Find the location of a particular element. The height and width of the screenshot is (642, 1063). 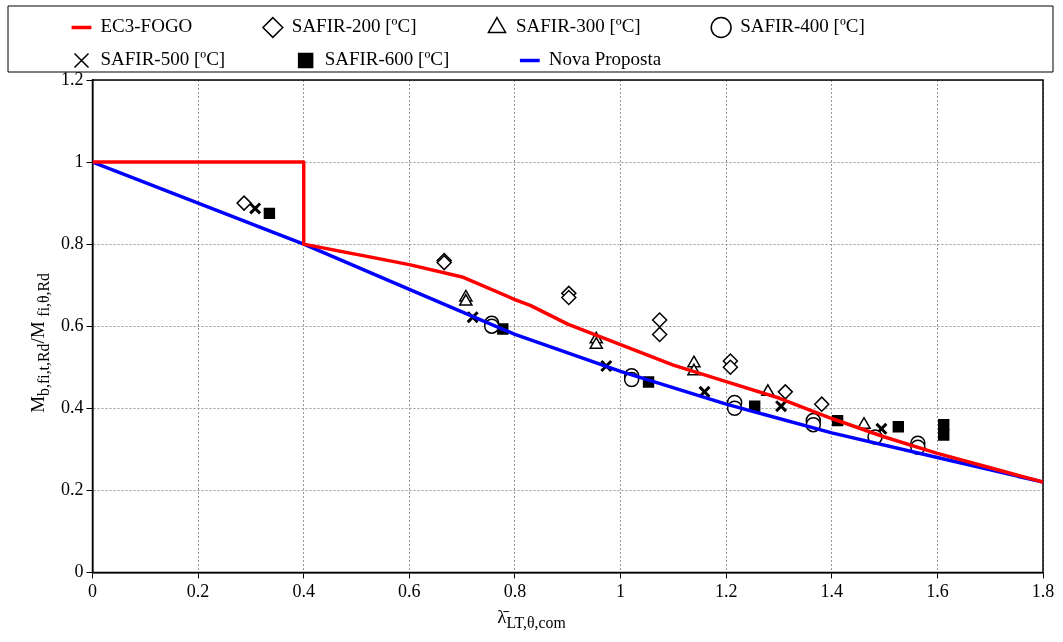

x-axis-title: λ̄$_{LT,θ,com}$ is located at coordinates (531, 619).